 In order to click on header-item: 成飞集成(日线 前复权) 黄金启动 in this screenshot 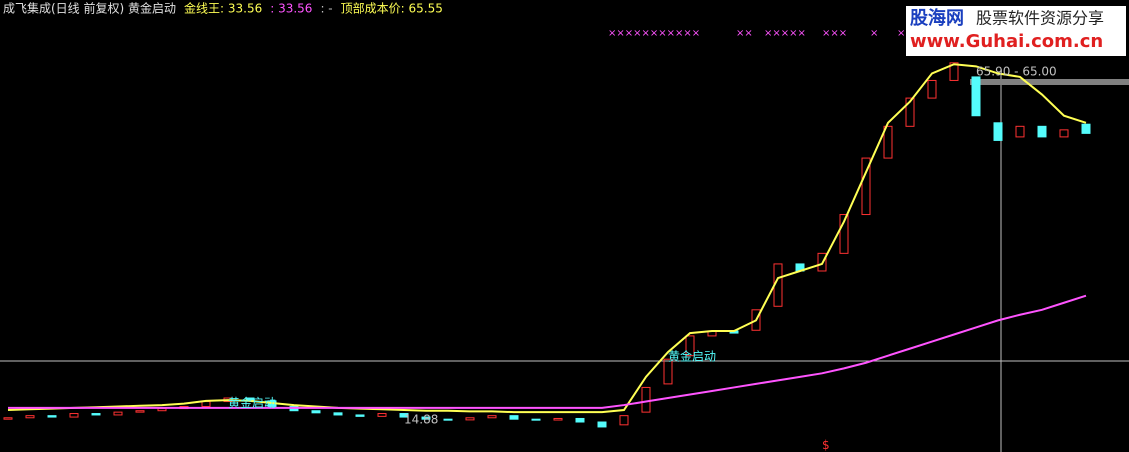, I will do `click(89, 8)`.